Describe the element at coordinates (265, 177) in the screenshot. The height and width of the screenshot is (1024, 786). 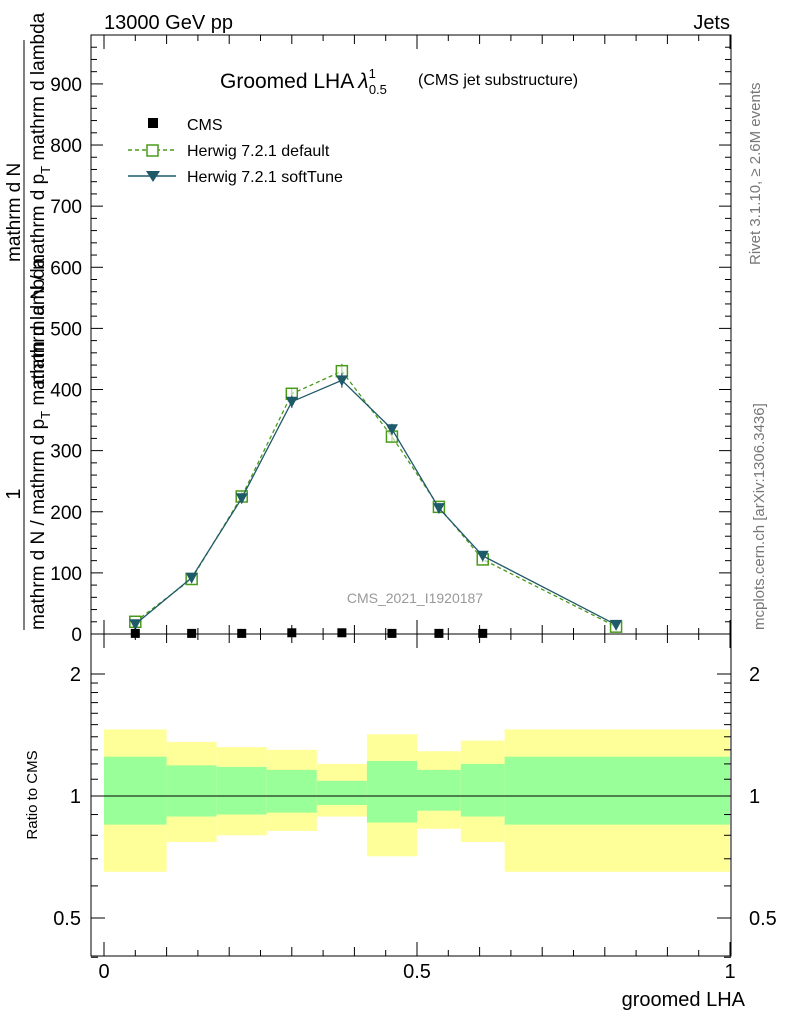
I see `legend-softtune-label: Herwig 7.2.1 softTune` at that location.